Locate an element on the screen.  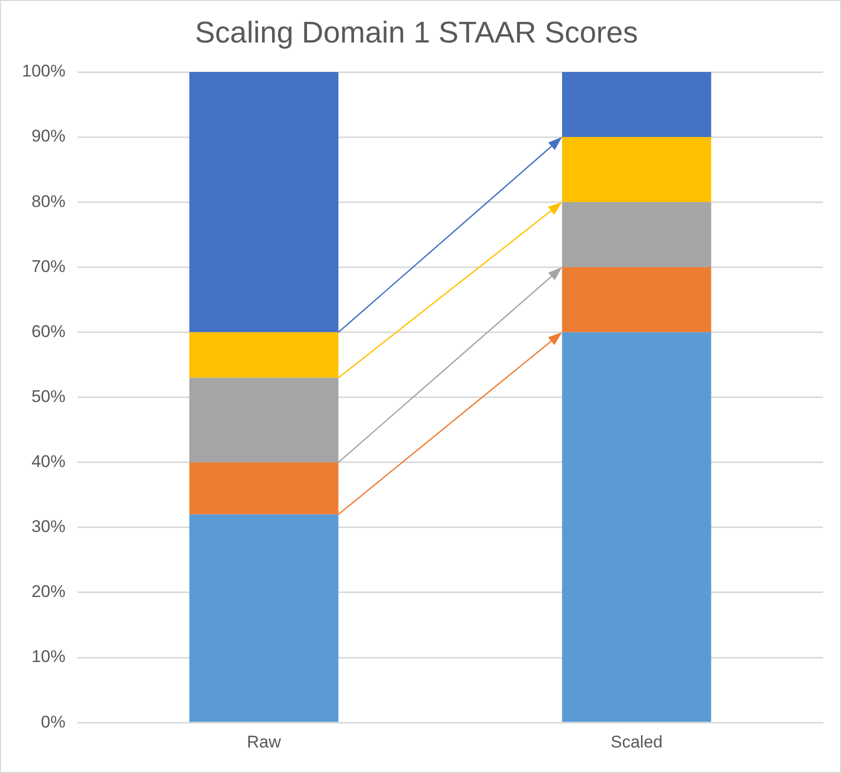
y-tick-label: 30% is located at coordinates (48, 526).